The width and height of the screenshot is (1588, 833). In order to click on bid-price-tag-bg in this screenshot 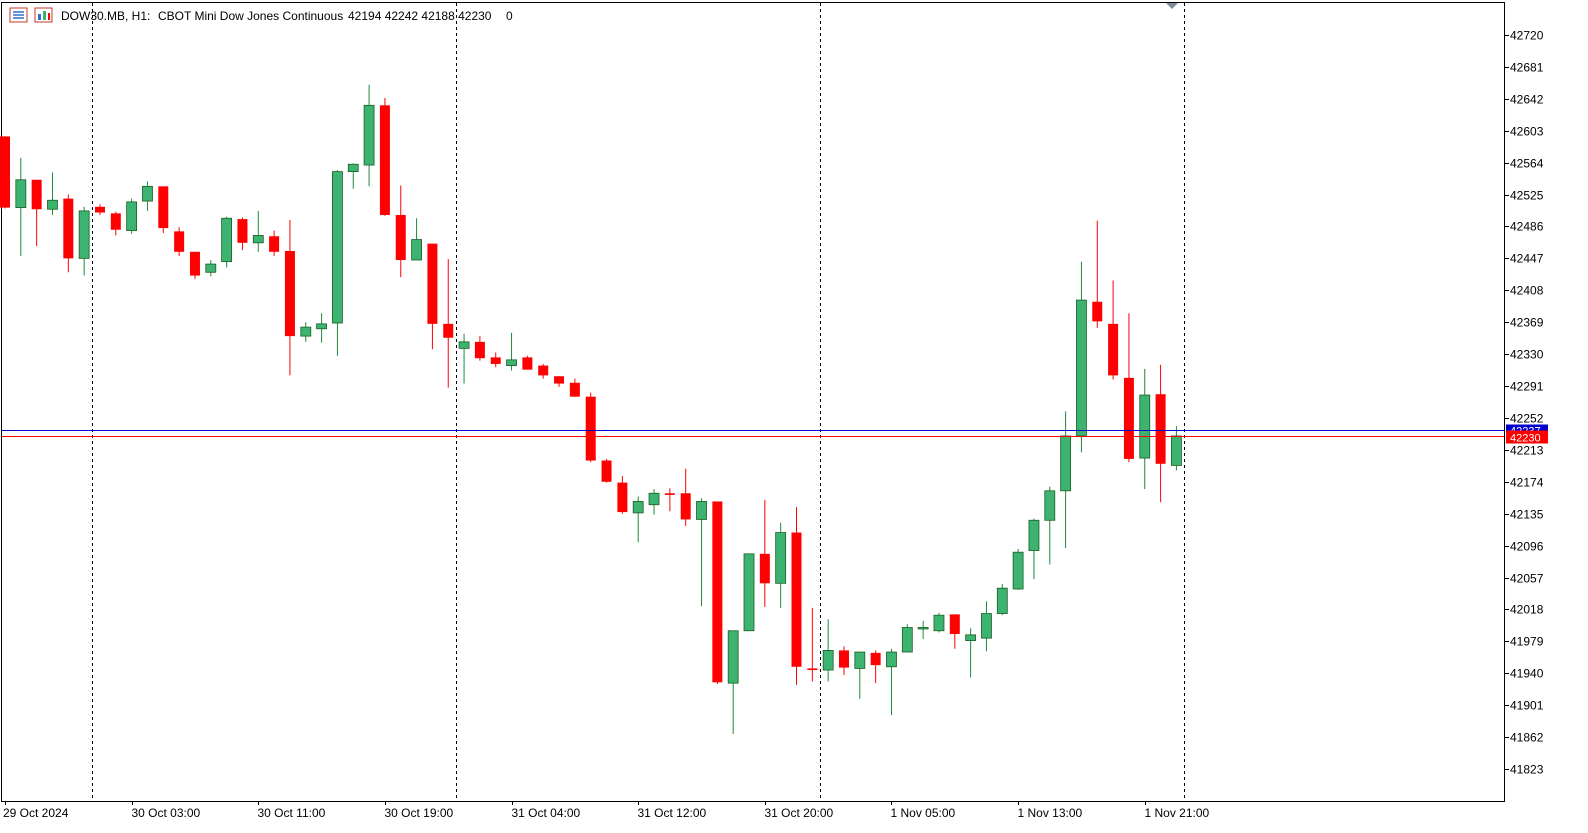, I will do `click(1527, 437)`.